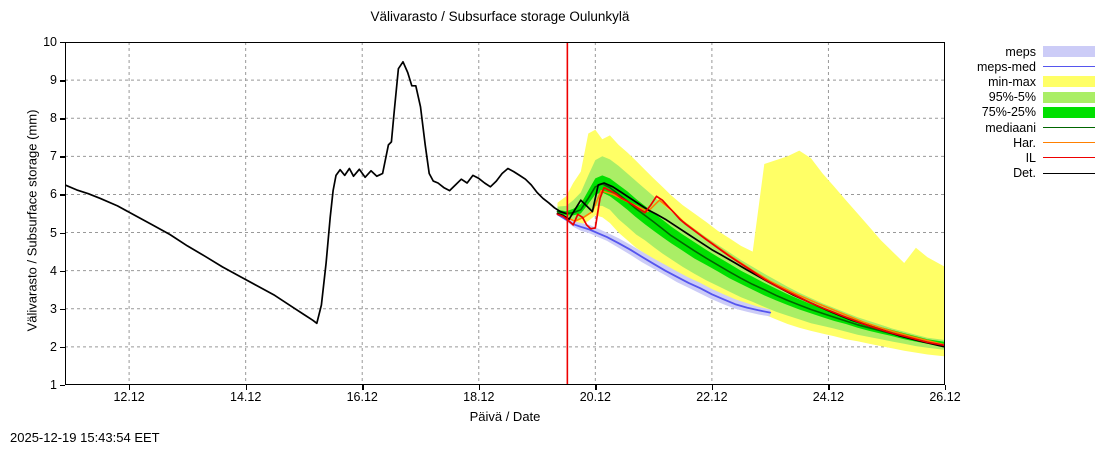 The image size is (1100, 450). Describe the element at coordinates (505, 416) in the screenshot. I see `x-axis-title: Päivä / Date` at that location.